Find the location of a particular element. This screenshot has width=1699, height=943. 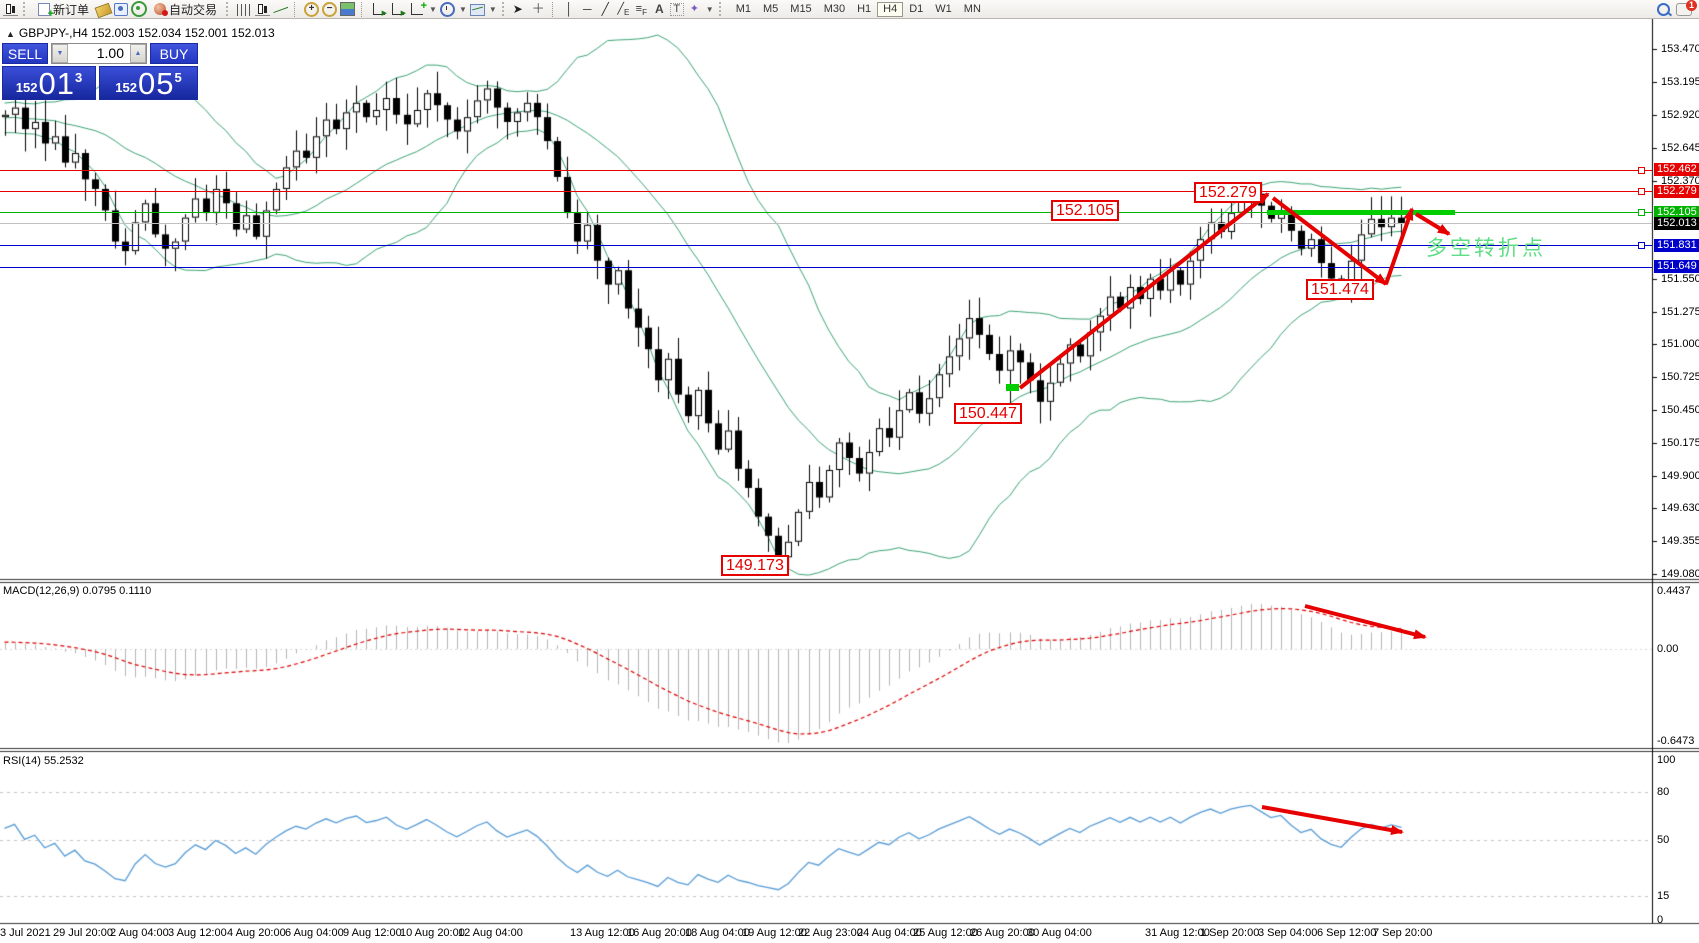

tile-windows-icon is located at coordinates (348, 9).